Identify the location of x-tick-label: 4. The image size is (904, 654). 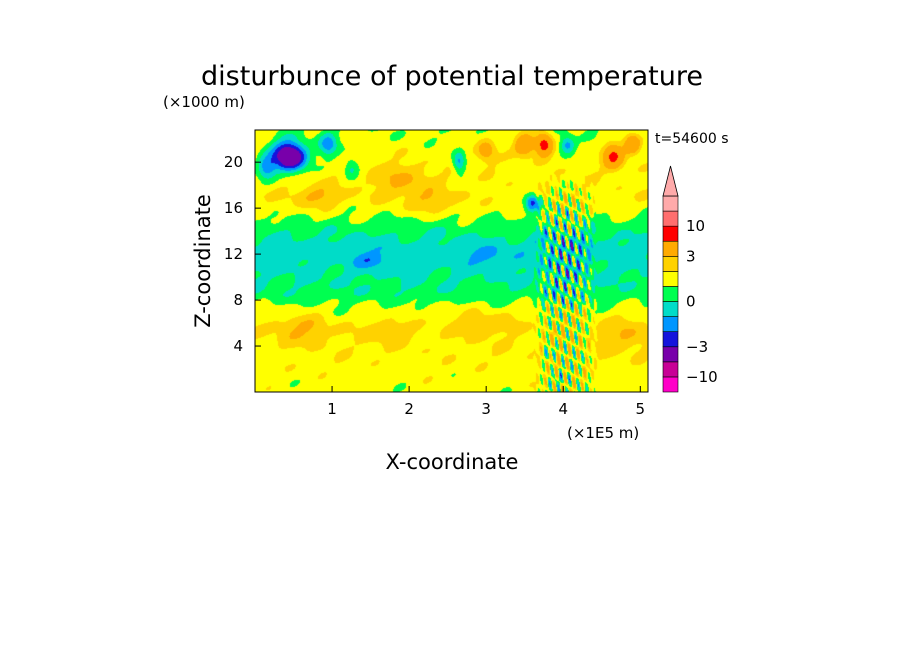
(563, 409).